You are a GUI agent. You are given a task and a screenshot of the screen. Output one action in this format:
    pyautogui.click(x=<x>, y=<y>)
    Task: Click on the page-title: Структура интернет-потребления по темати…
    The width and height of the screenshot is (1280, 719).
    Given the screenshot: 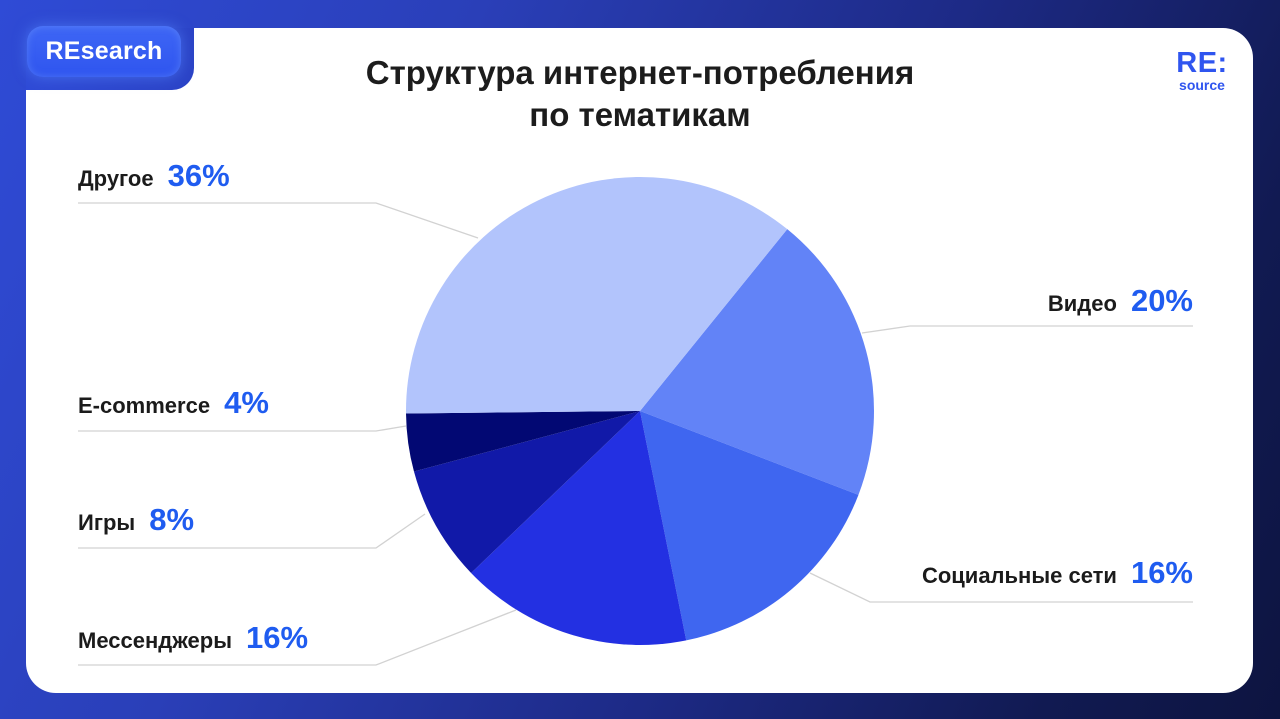 What is the action you would take?
    pyautogui.click(x=640, y=94)
    